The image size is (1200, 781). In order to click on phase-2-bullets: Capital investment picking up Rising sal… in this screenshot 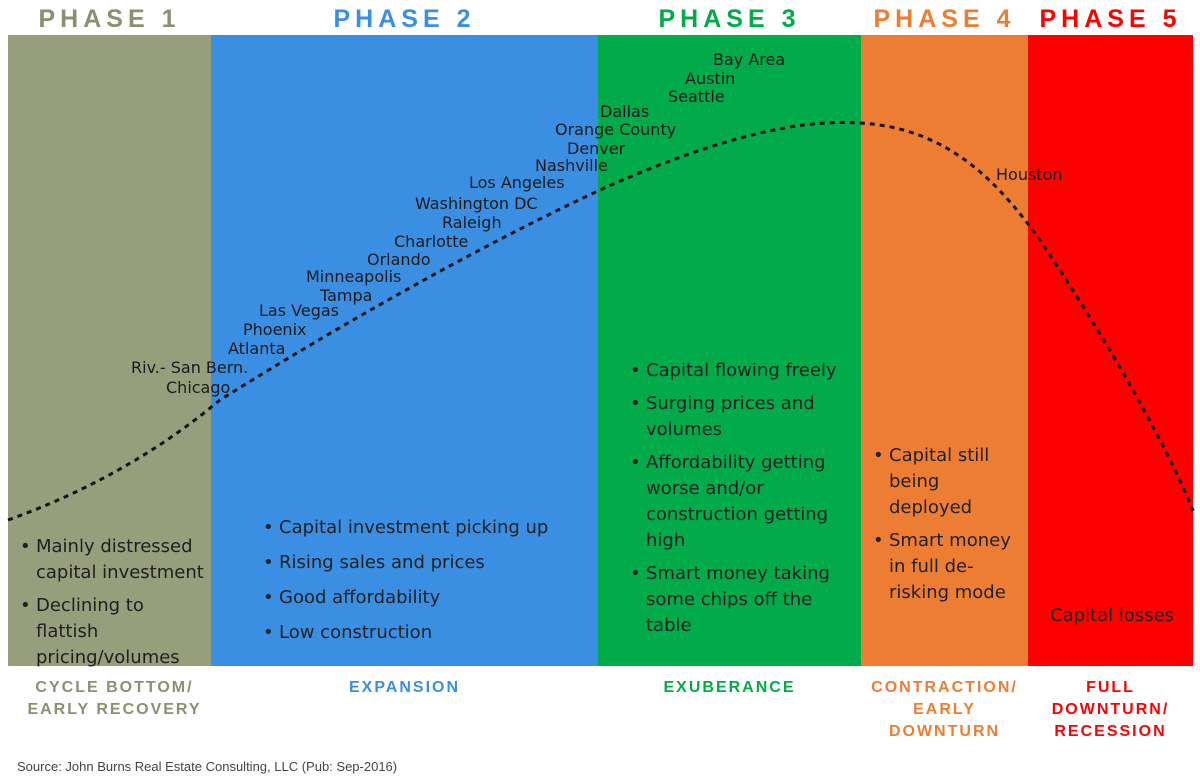, I will do `click(423, 584)`.